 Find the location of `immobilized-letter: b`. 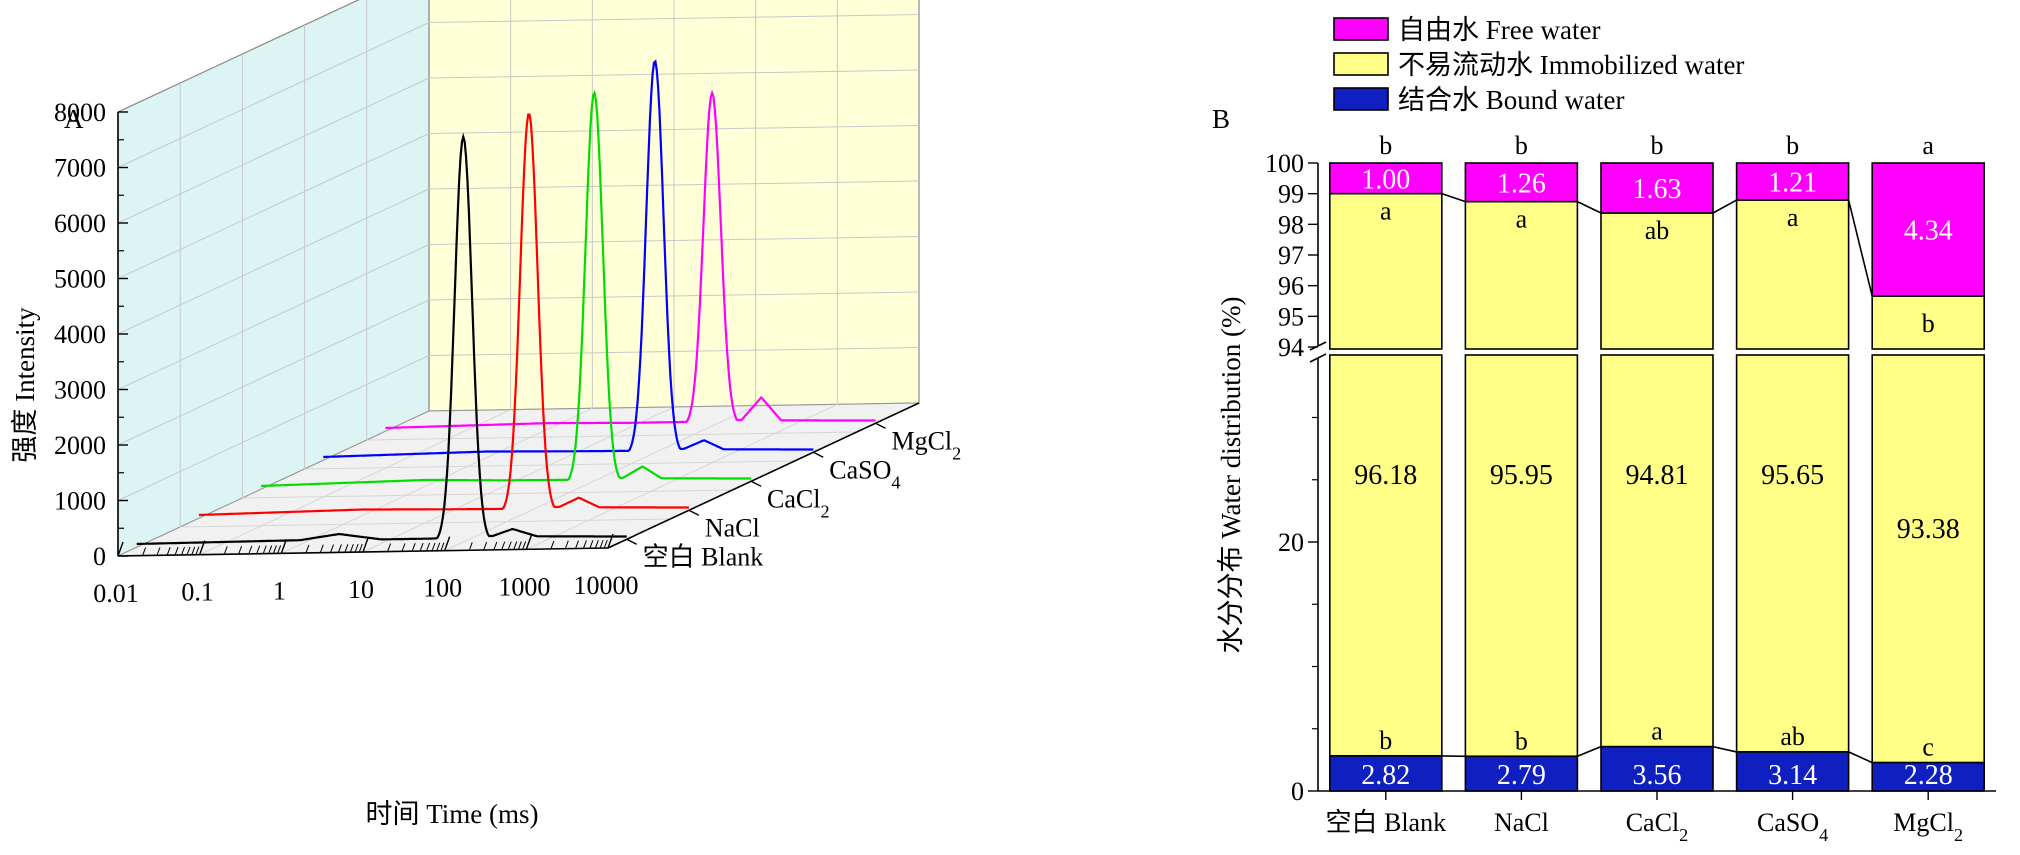

immobilized-letter: b is located at coordinates (1928, 323).